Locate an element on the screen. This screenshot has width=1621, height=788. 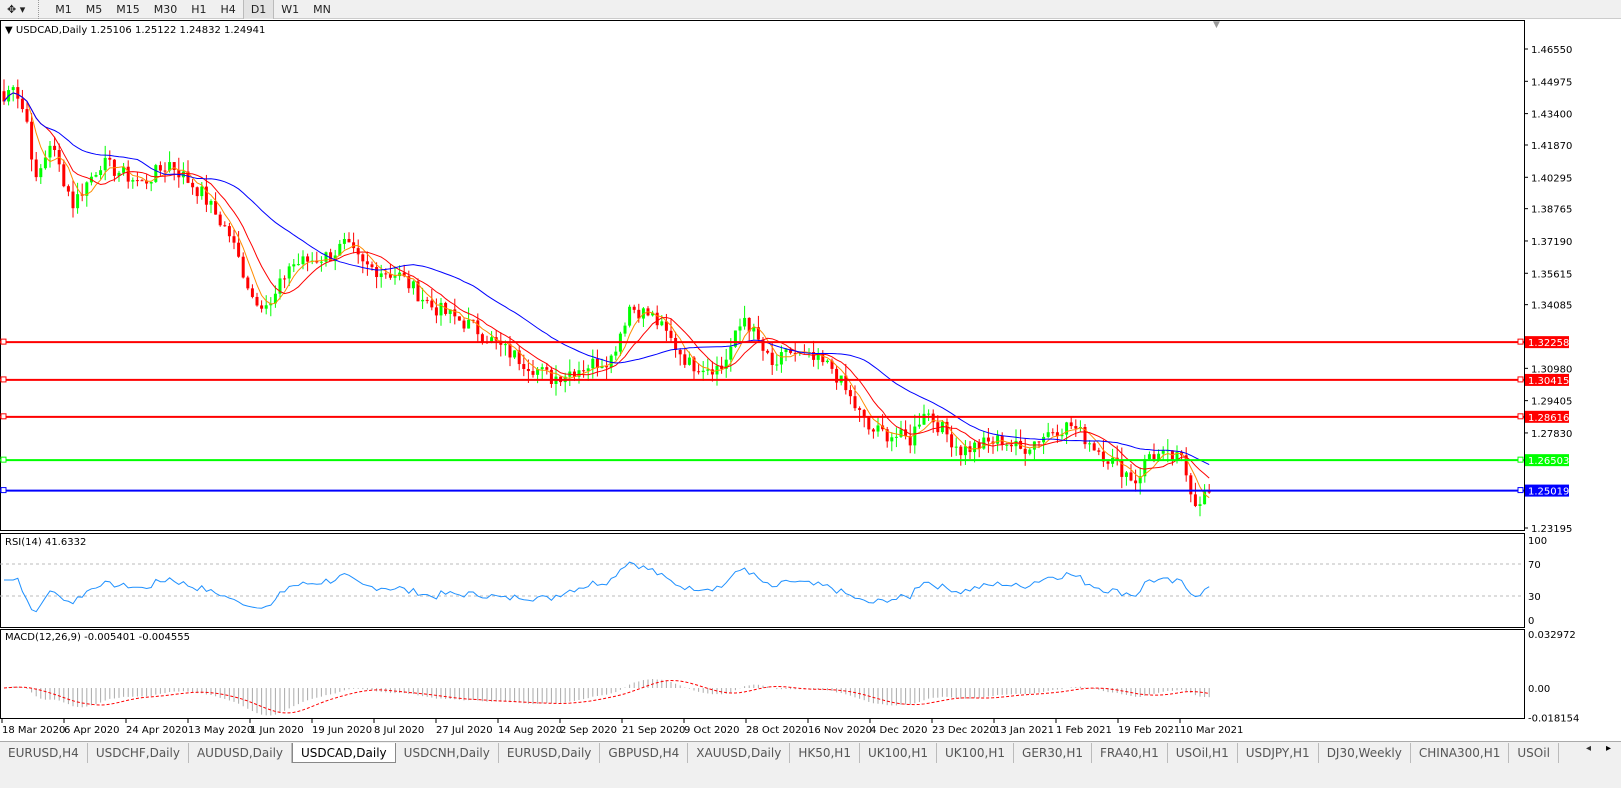
chart-tab: USDCHF,Daily is located at coordinates (138, 752).